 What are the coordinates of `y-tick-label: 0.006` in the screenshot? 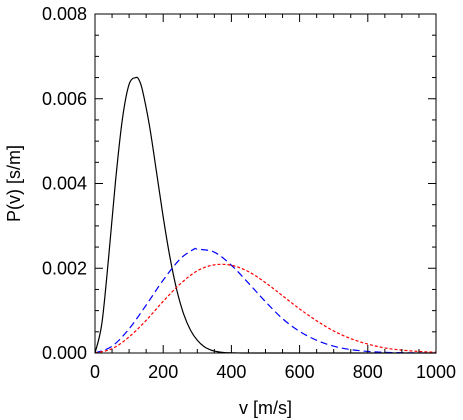 It's located at (64, 99).